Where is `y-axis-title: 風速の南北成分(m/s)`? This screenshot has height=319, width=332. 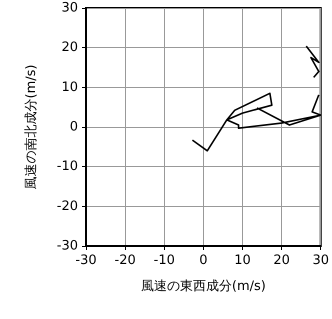 y-axis-title: 風速の南北成分(m/s) is located at coordinates (31, 127).